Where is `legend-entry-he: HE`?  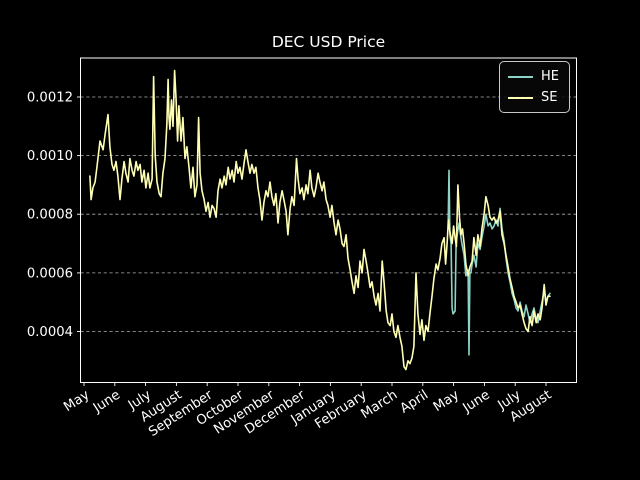 legend-entry-he: HE is located at coordinates (534, 76).